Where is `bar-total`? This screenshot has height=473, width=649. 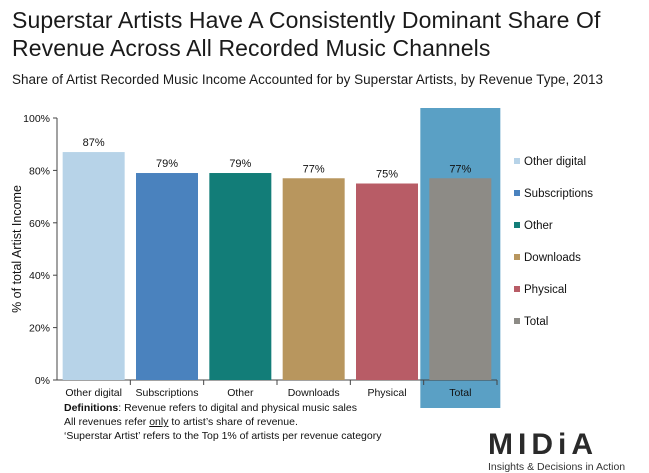 bar-total is located at coordinates (460, 279).